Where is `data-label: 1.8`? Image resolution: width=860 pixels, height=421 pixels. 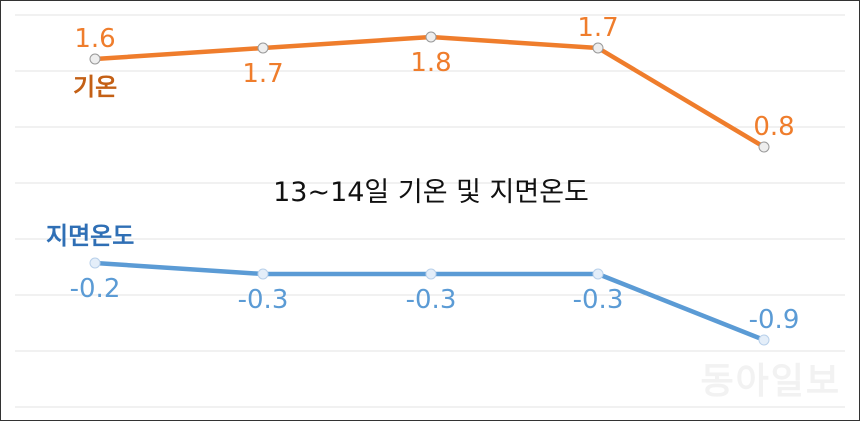
data-label: 1.8 is located at coordinates (430, 63).